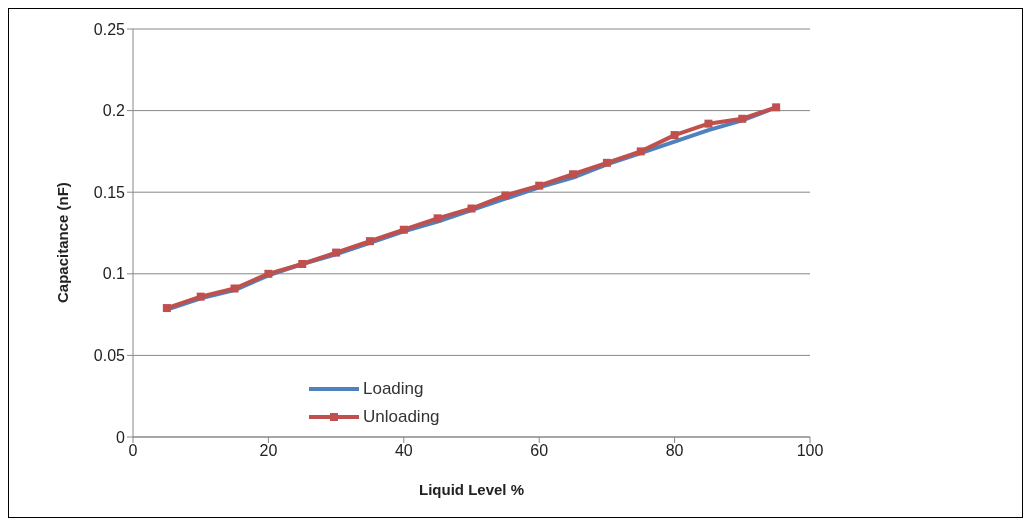 This screenshot has height=526, width=1031. Describe the element at coordinates (63, 242) in the screenshot. I see `y-axis-title: Capacitance (nF)` at that location.